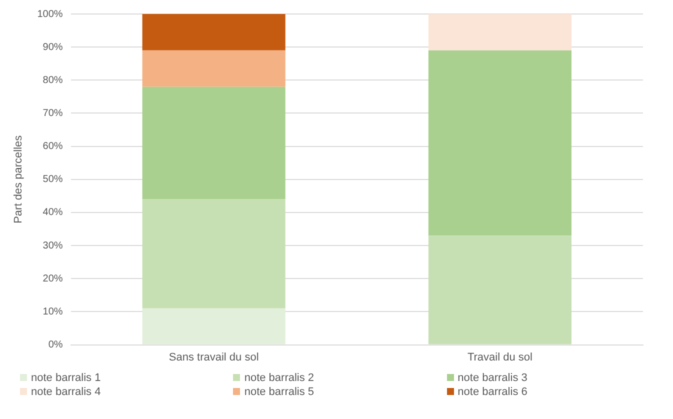 The width and height of the screenshot is (673, 419). Describe the element at coordinates (52, 278) in the screenshot. I see `y-tick-label: 20%` at that location.